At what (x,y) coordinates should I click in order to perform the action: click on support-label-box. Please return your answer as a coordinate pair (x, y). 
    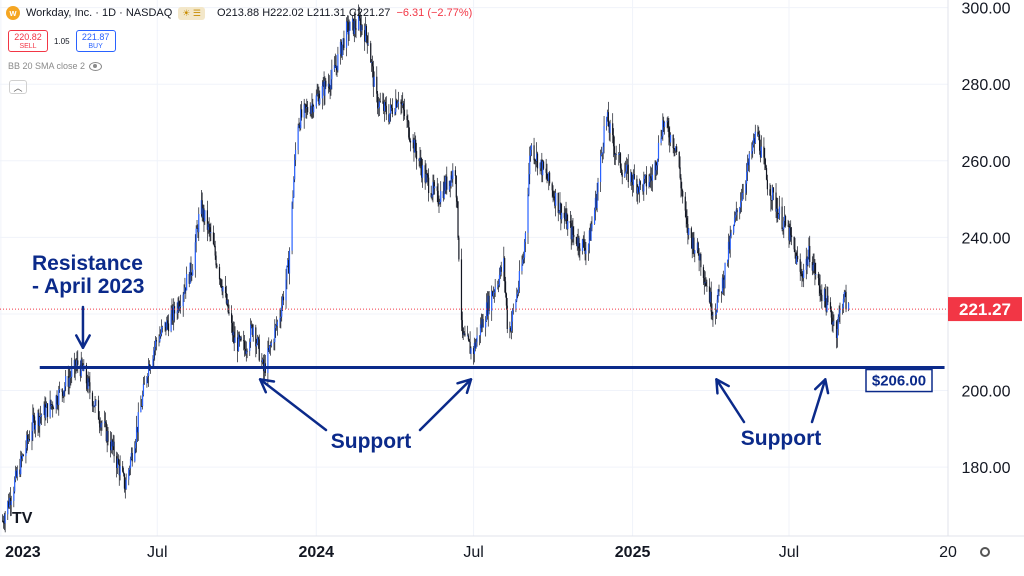
    Looking at the image, I should click on (899, 380).